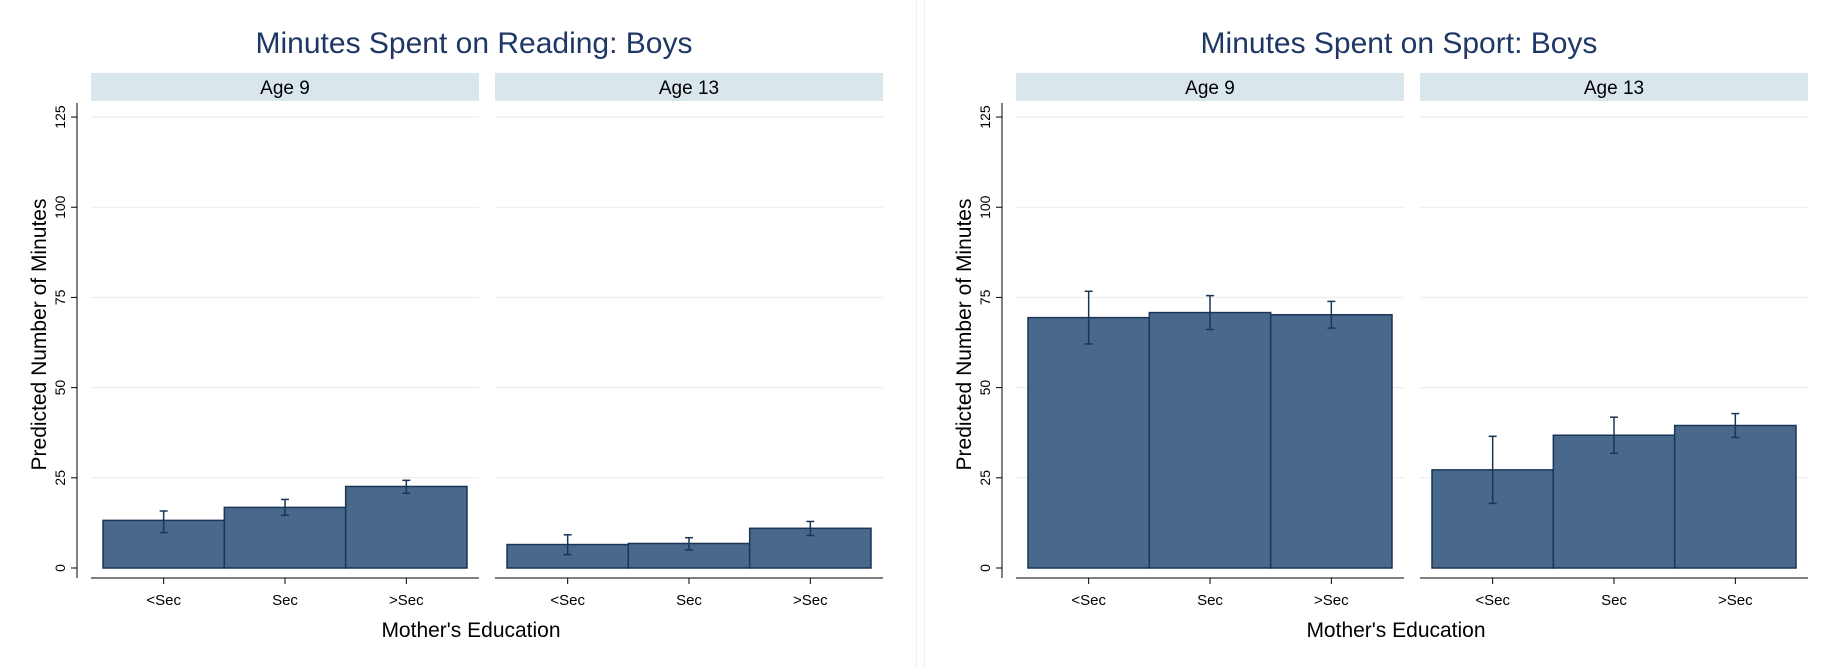 Image resolution: width=1832 pixels, height=668 pixels. Describe the element at coordinates (474, 43) in the screenshot. I see `chart-title: Minutes Spent on Reading: Boys` at that location.